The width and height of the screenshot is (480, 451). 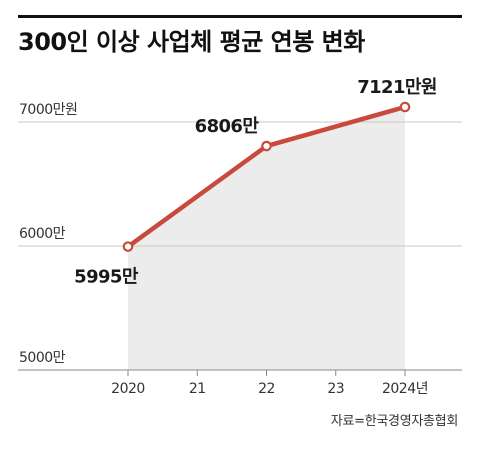 I want to click on x-tick-label: 22, so click(x=266, y=389).